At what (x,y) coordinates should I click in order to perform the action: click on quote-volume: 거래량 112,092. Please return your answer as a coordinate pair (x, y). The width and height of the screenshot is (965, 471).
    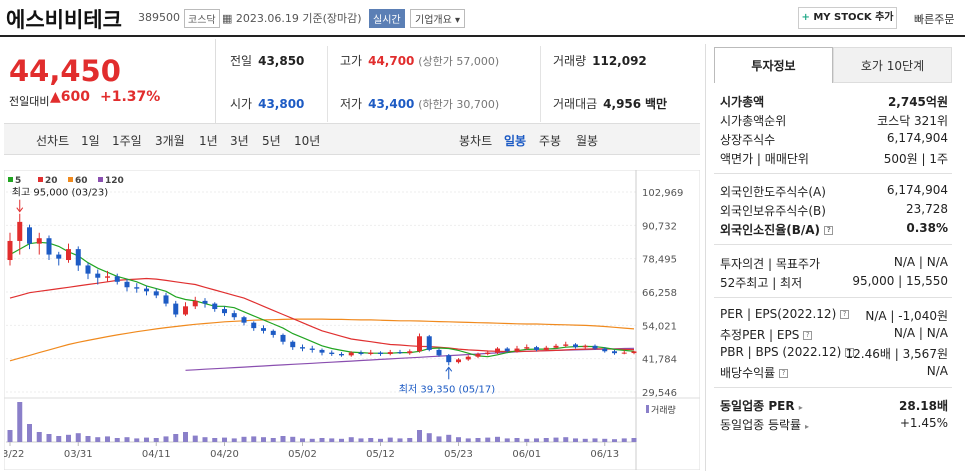
    Looking at the image, I should click on (600, 60).